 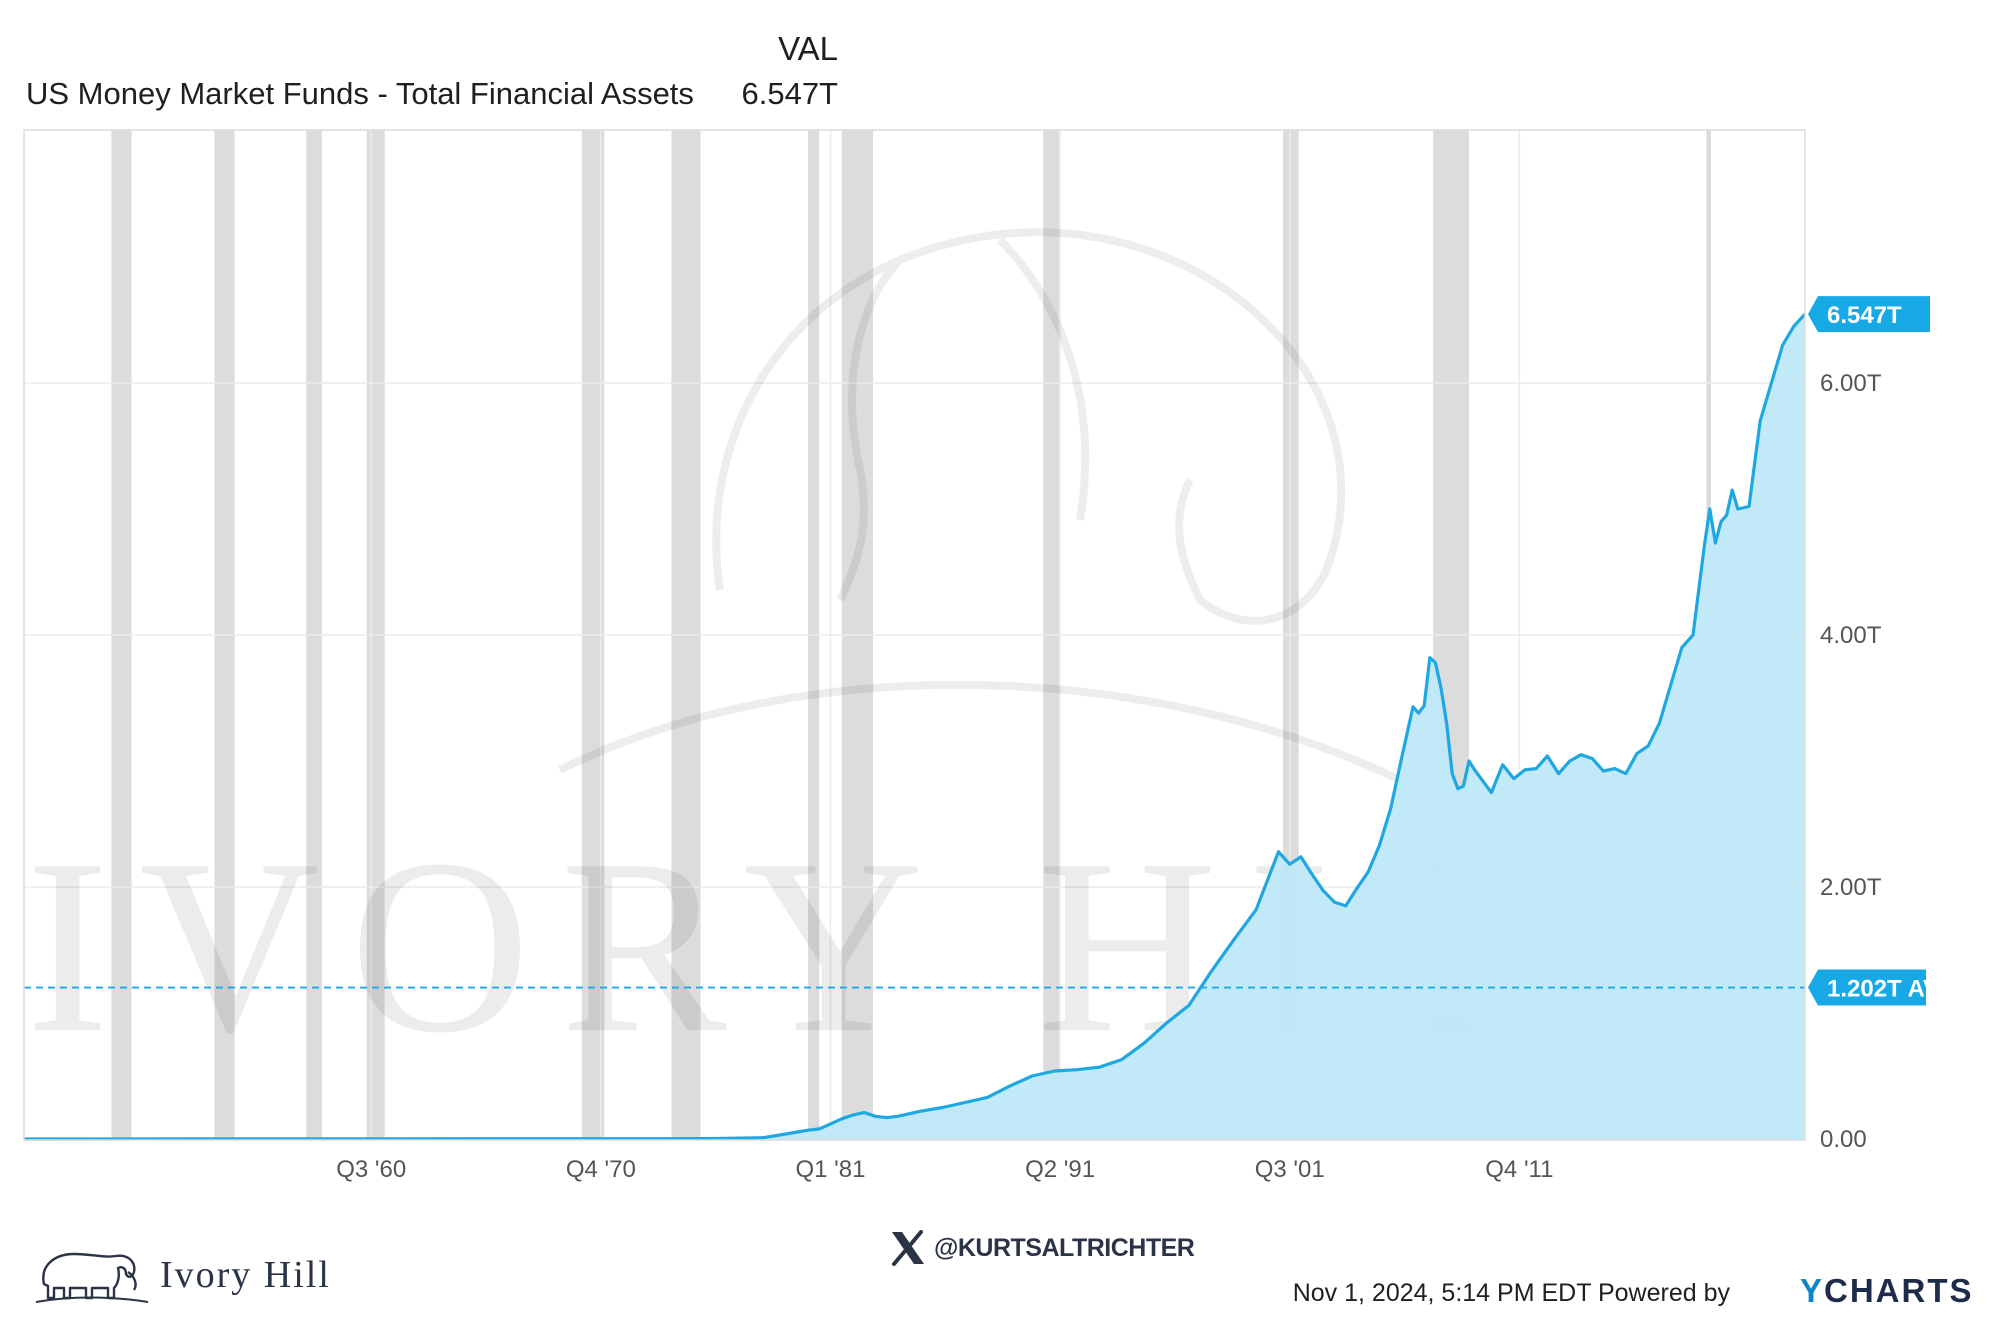 I want to click on end-value-label: 6.547T, so click(x=1869, y=314).